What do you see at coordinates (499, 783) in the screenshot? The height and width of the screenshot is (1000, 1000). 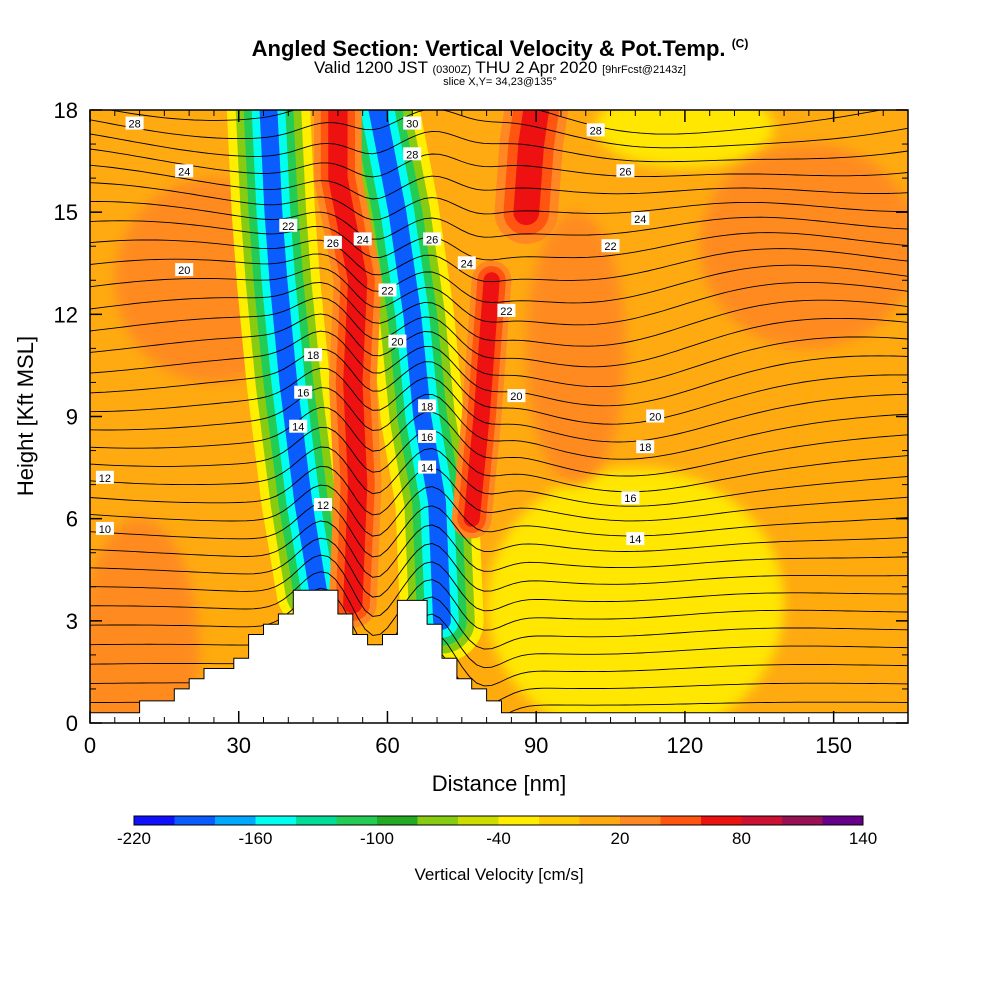 I see `x-axis-title: Distance [nm]` at bounding box center [499, 783].